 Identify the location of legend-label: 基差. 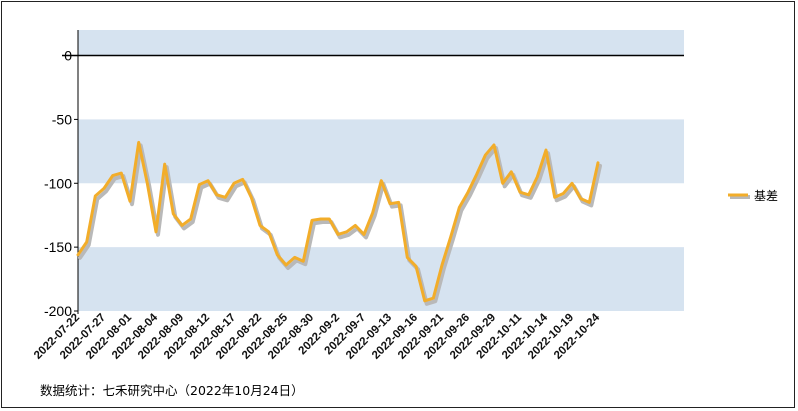
(766, 196).